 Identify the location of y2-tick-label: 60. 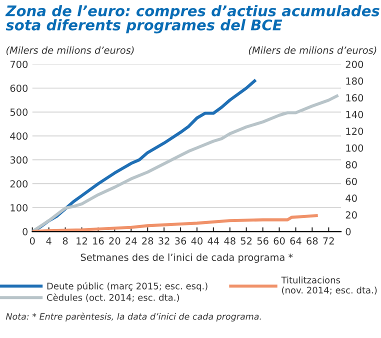
(351, 182).